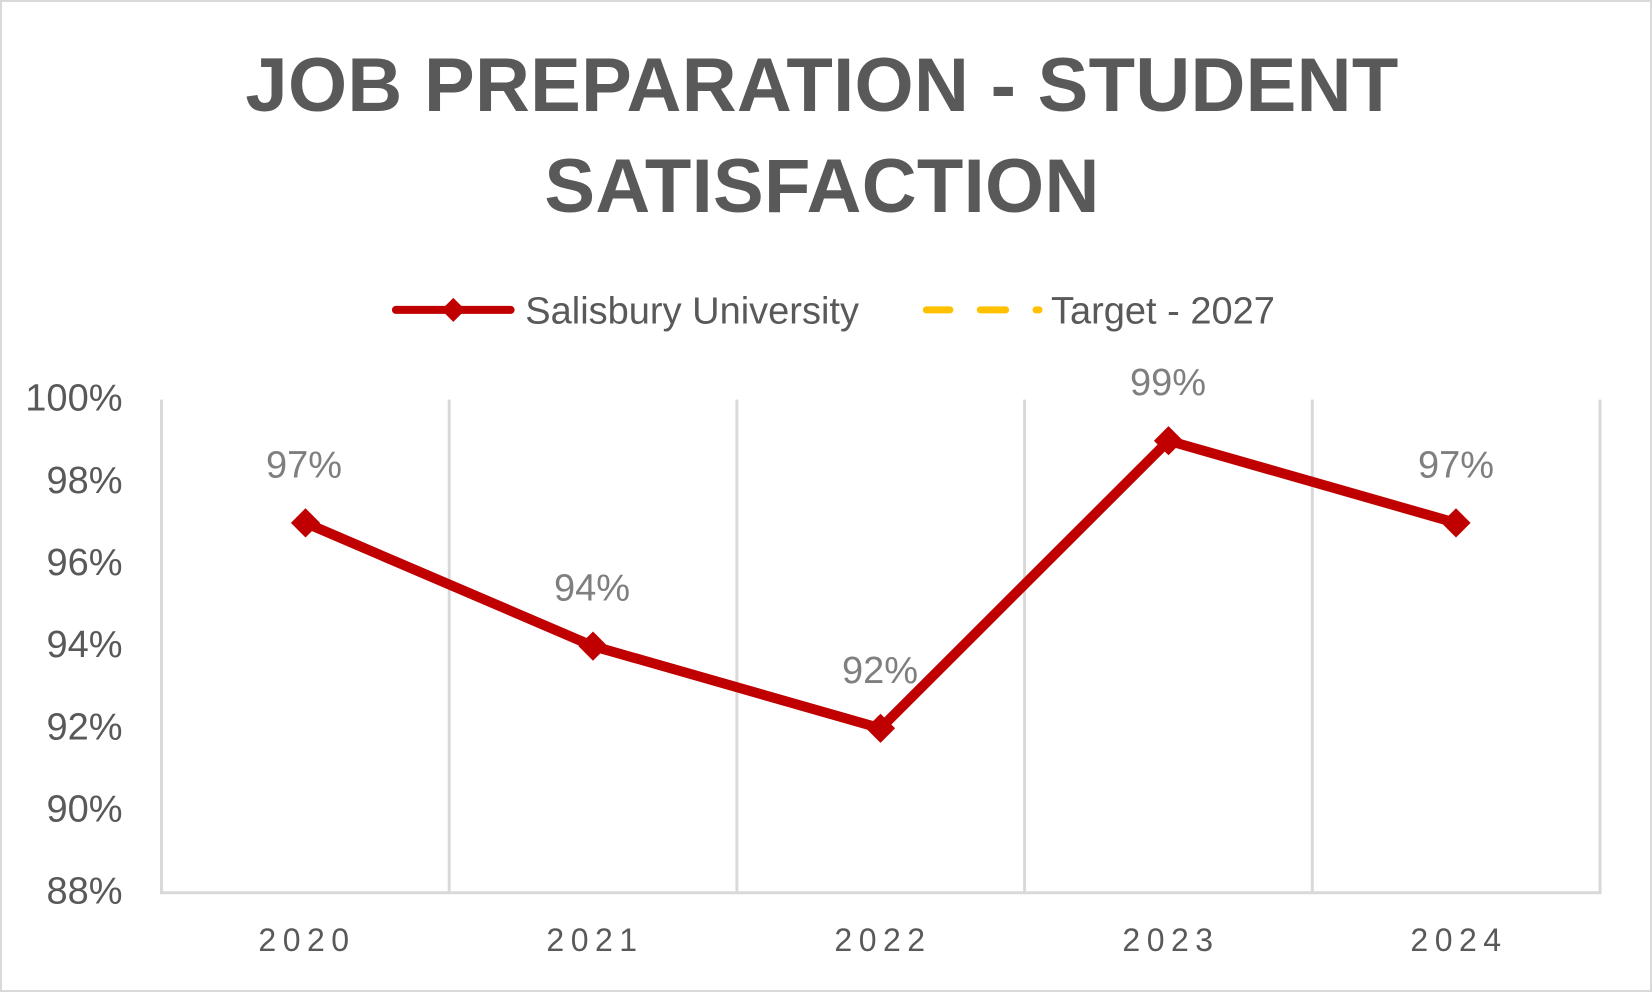  What do you see at coordinates (692, 311) in the screenshot?
I see `svg-text: Salisbury University` at bounding box center [692, 311].